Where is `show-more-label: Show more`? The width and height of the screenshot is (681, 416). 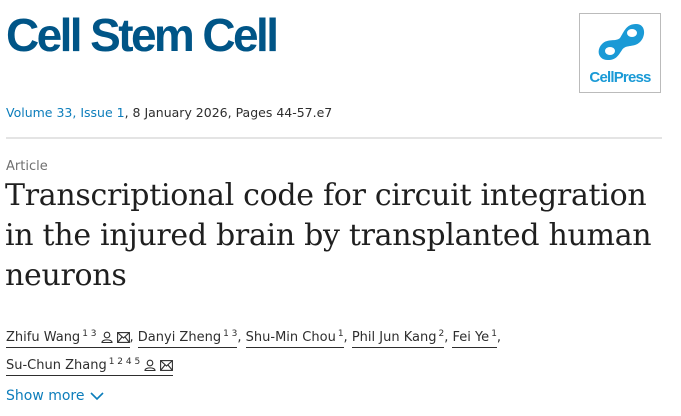 show-more-label: Show more is located at coordinates (45, 396).